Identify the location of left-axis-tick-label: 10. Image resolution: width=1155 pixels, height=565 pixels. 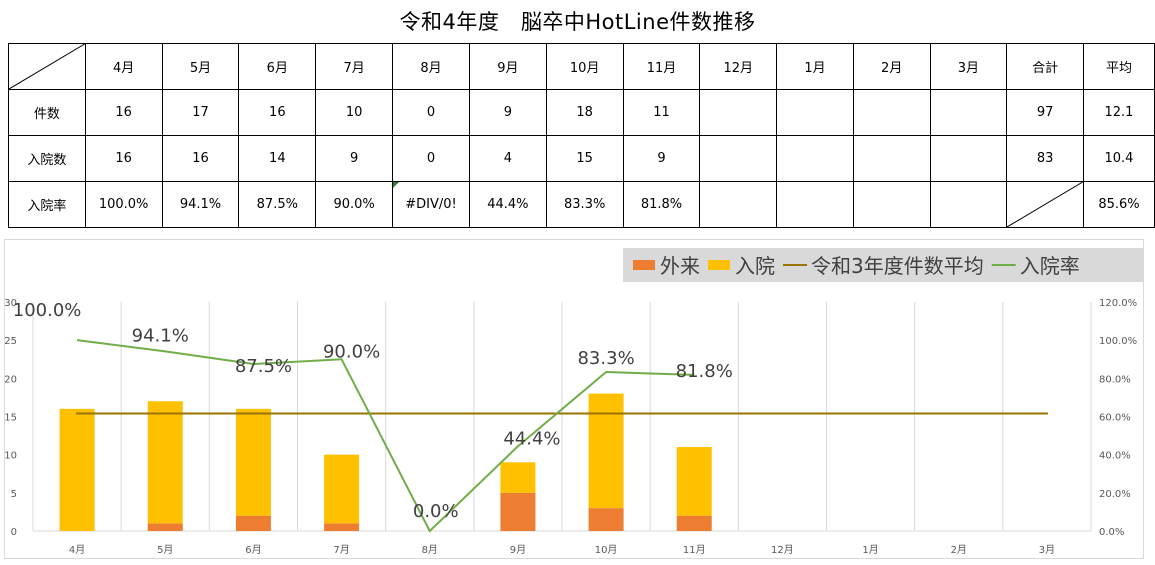
(11, 456).